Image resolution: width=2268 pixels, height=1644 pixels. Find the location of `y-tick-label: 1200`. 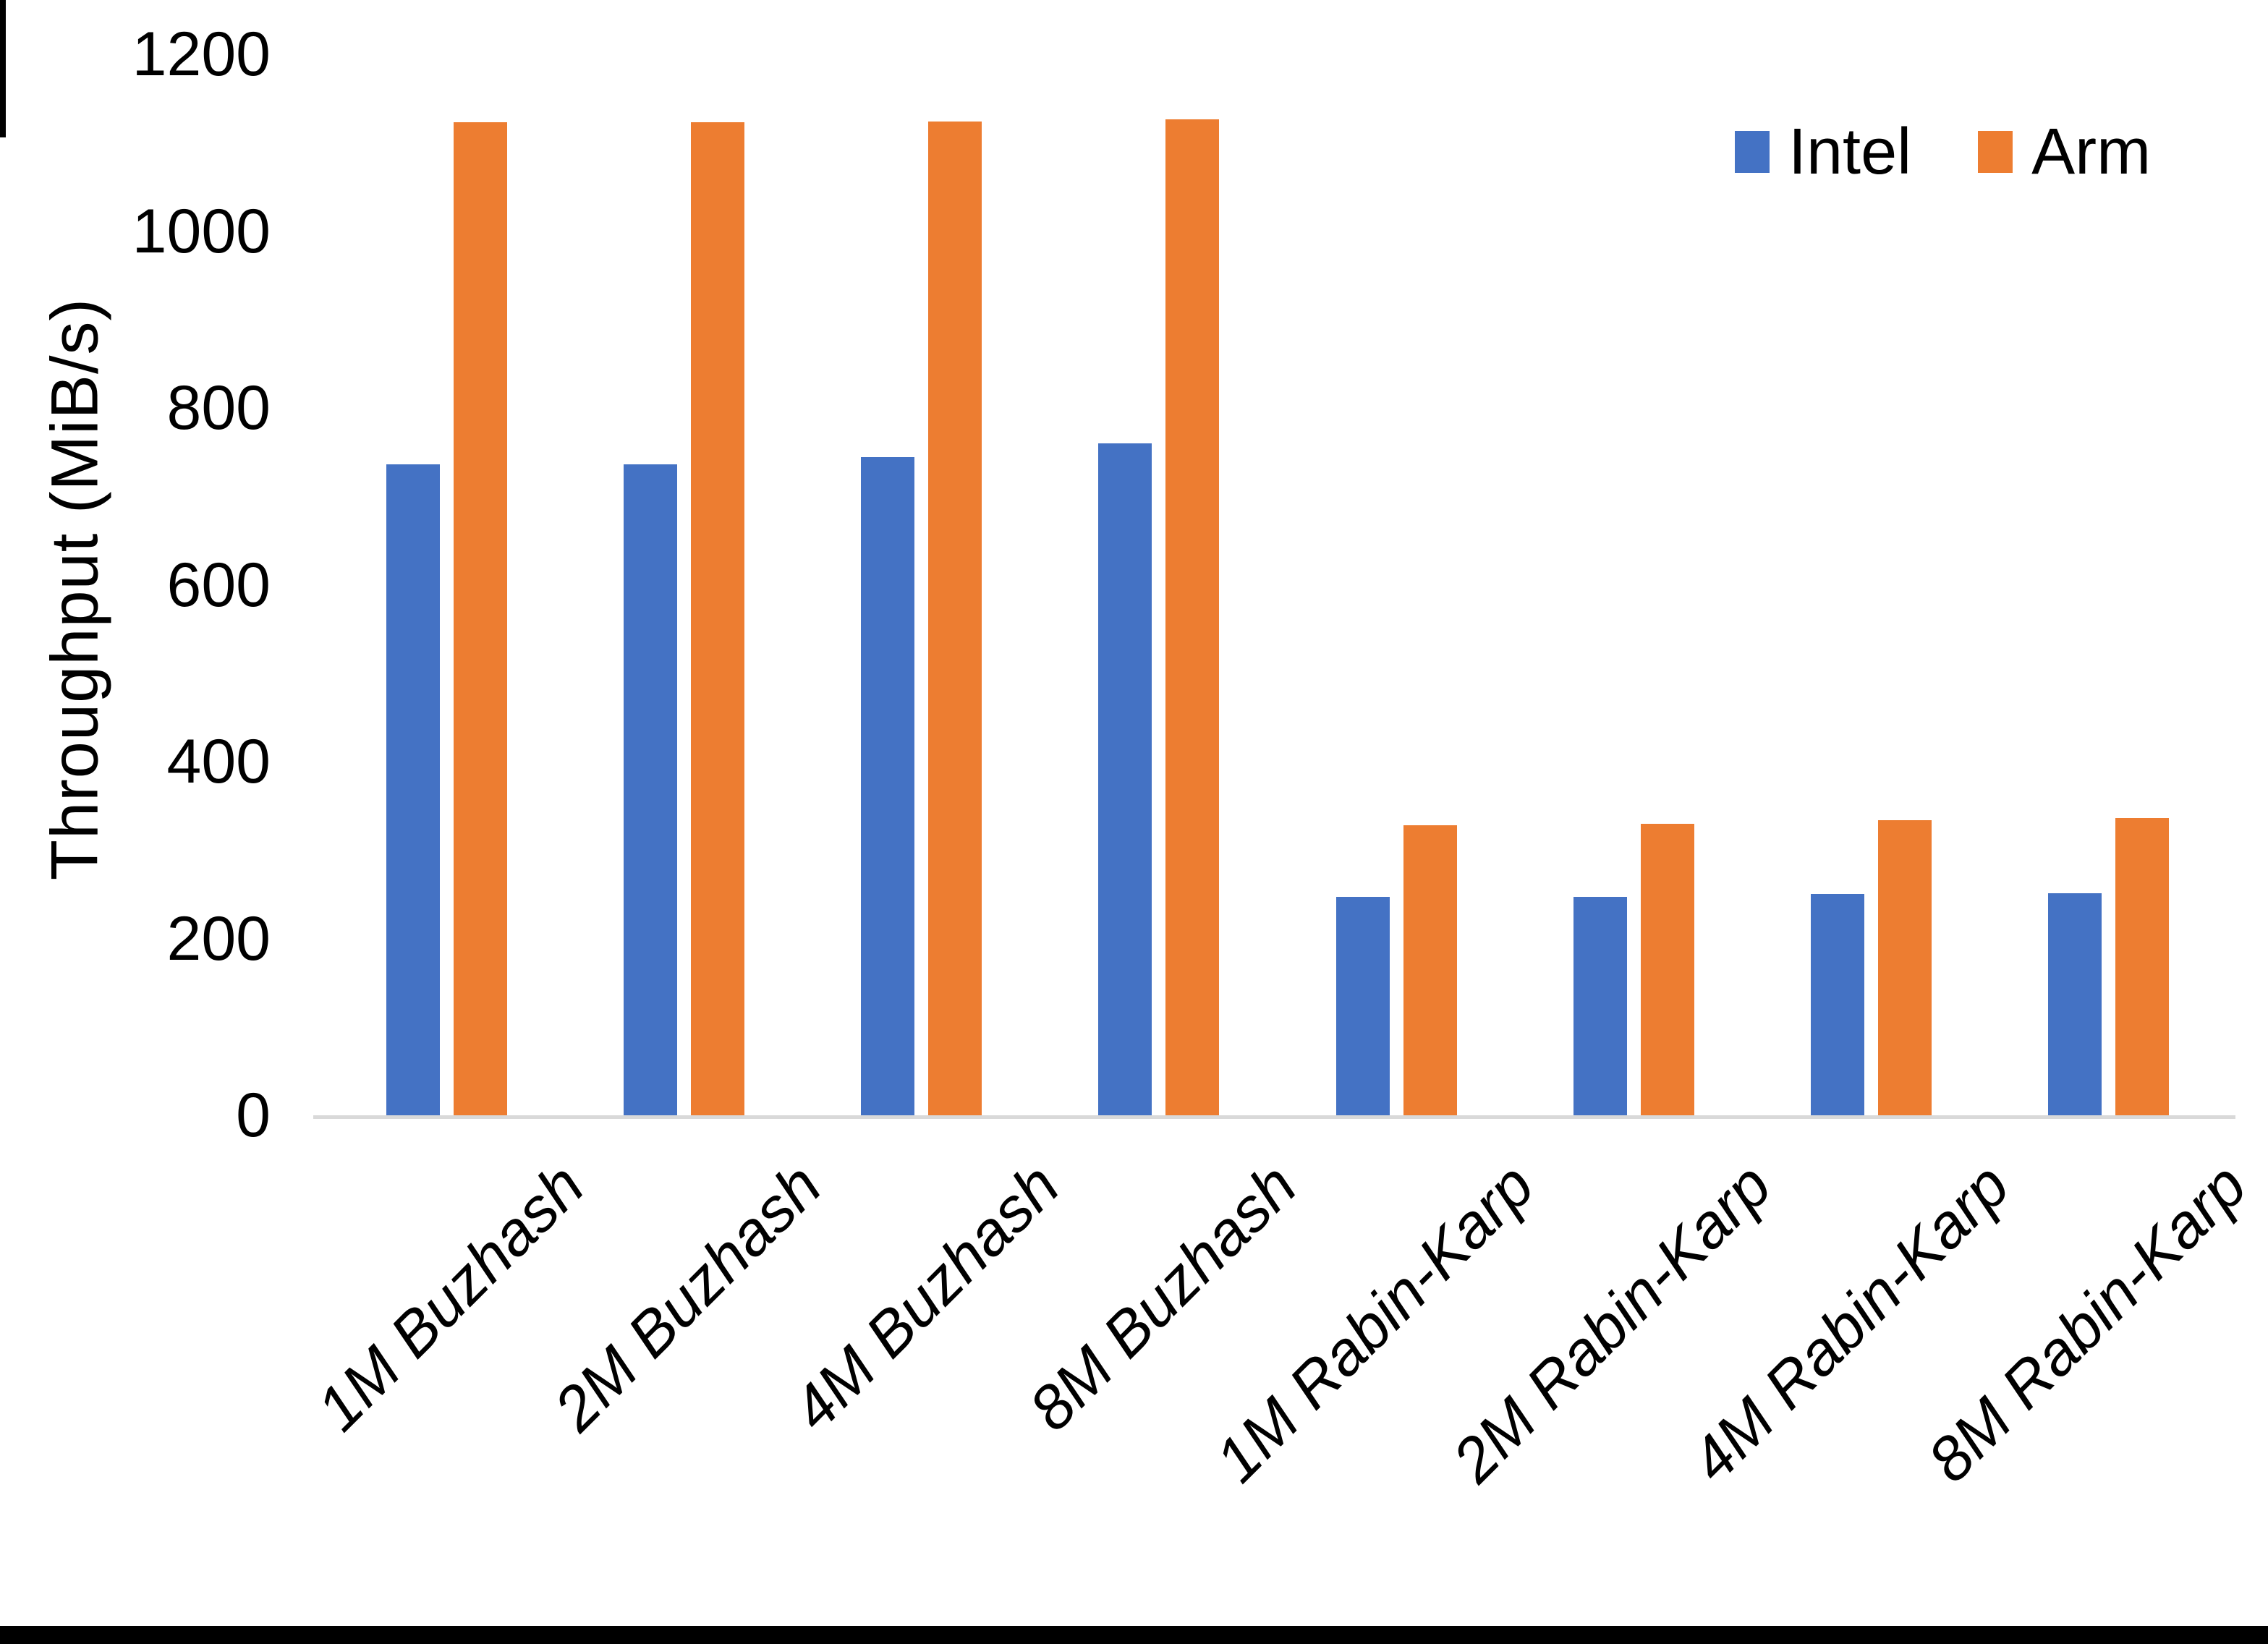

y-tick-label: 1200 is located at coordinates (201, 54).